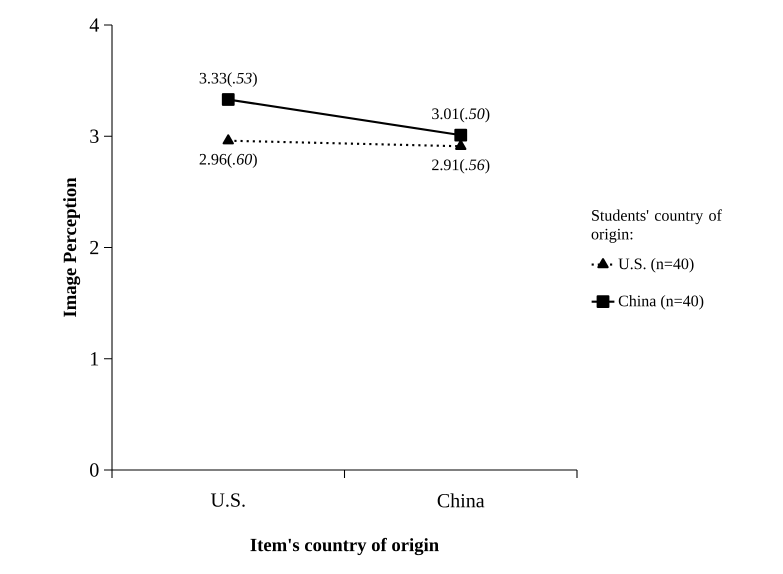  I want to click on y-tick-label: 1, so click(94, 359).